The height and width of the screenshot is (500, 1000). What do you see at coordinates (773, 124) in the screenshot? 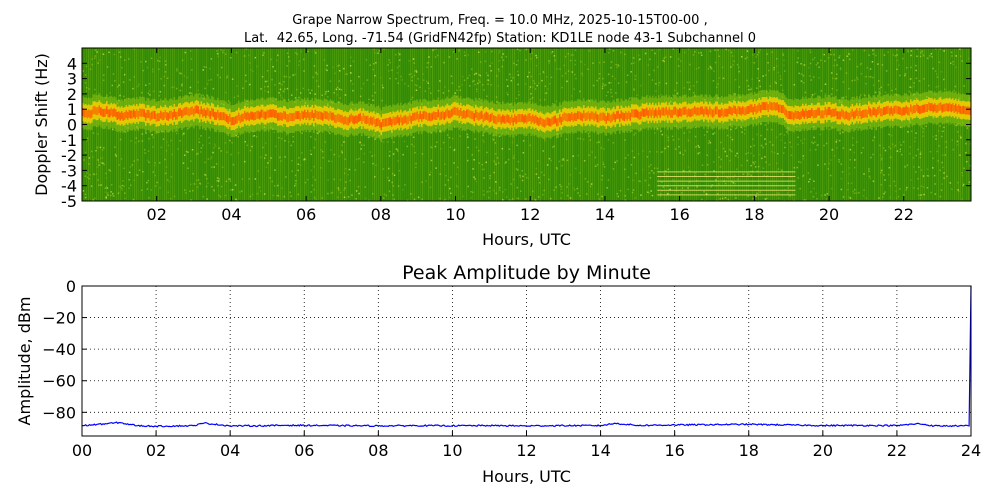
I see `noise-streak` at bounding box center [773, 124].